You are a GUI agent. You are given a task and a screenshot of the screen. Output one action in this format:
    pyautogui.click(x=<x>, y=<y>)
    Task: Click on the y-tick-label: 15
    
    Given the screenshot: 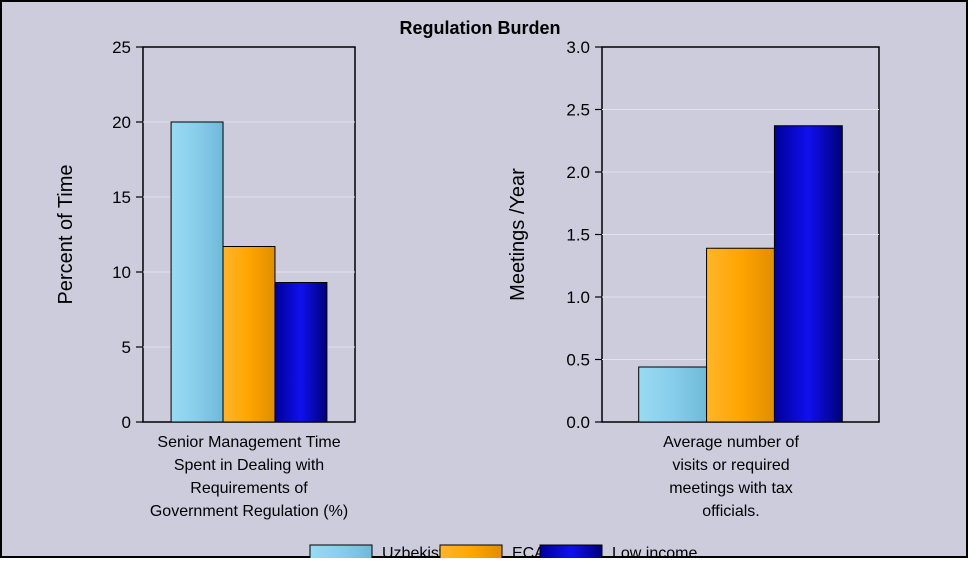 What is the action you would take?
    pyautogui.click(x=121, y=197)
    